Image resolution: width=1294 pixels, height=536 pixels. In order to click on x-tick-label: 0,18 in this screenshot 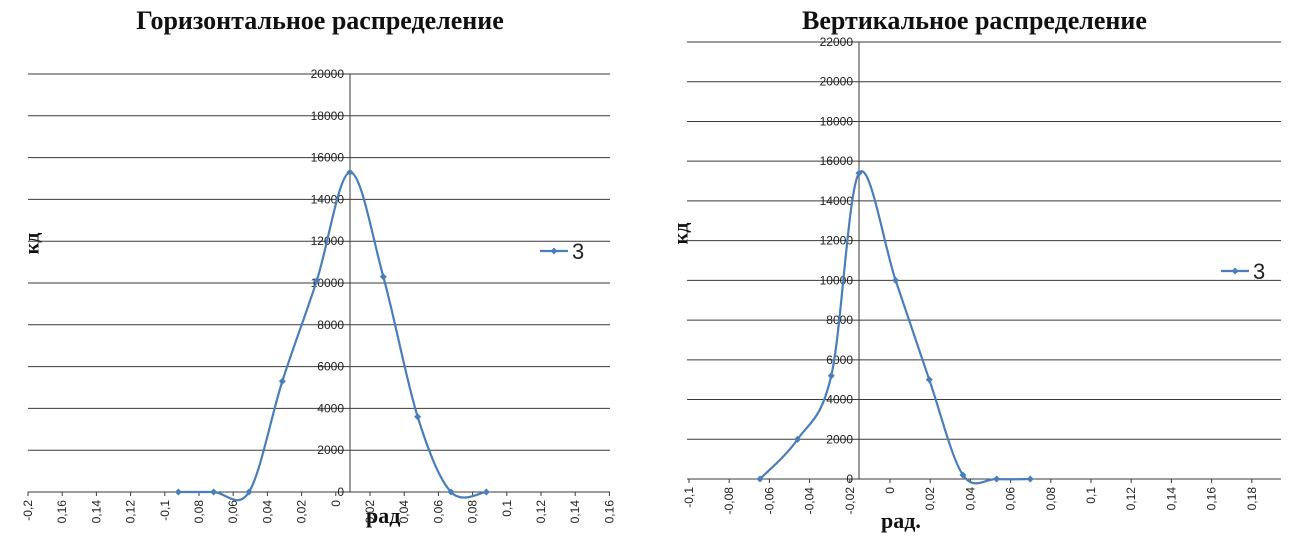, I will do `click(1252, 499)`.